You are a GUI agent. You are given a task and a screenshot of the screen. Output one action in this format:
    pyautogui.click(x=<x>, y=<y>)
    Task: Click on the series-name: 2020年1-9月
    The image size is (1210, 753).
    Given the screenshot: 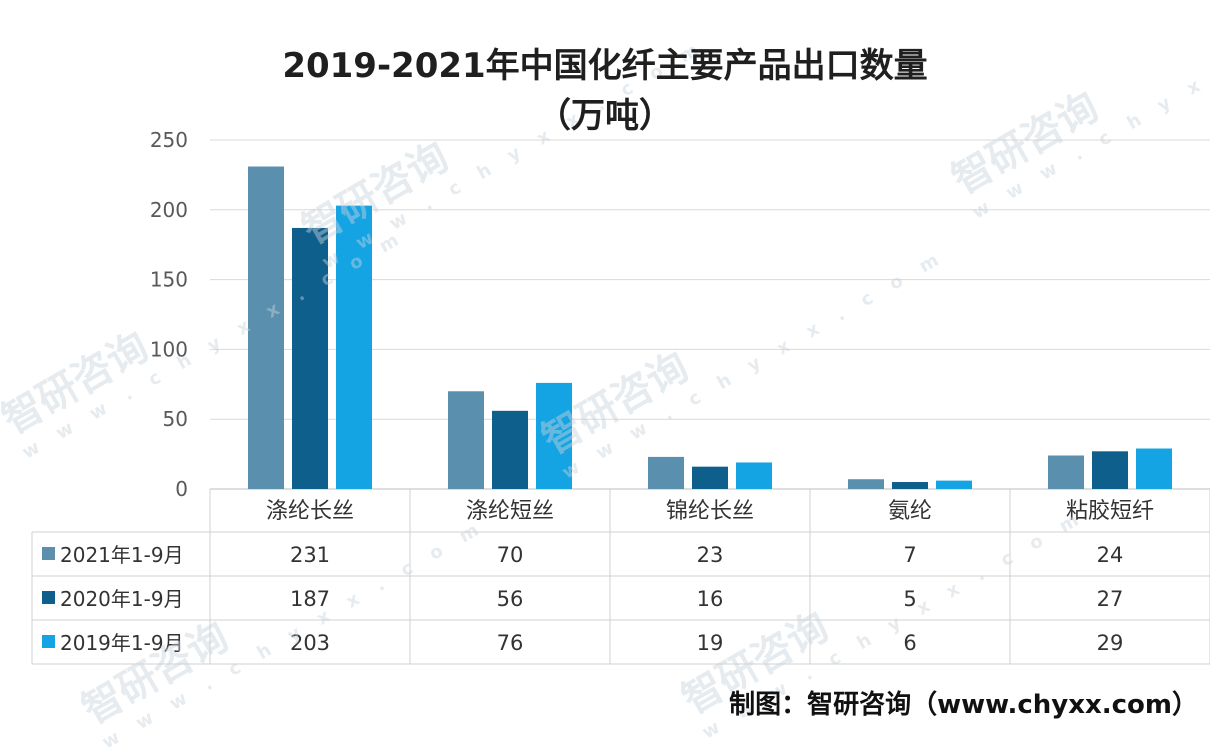 What is the action you would take?
    pyautogui.click(x=122, y=599)
    